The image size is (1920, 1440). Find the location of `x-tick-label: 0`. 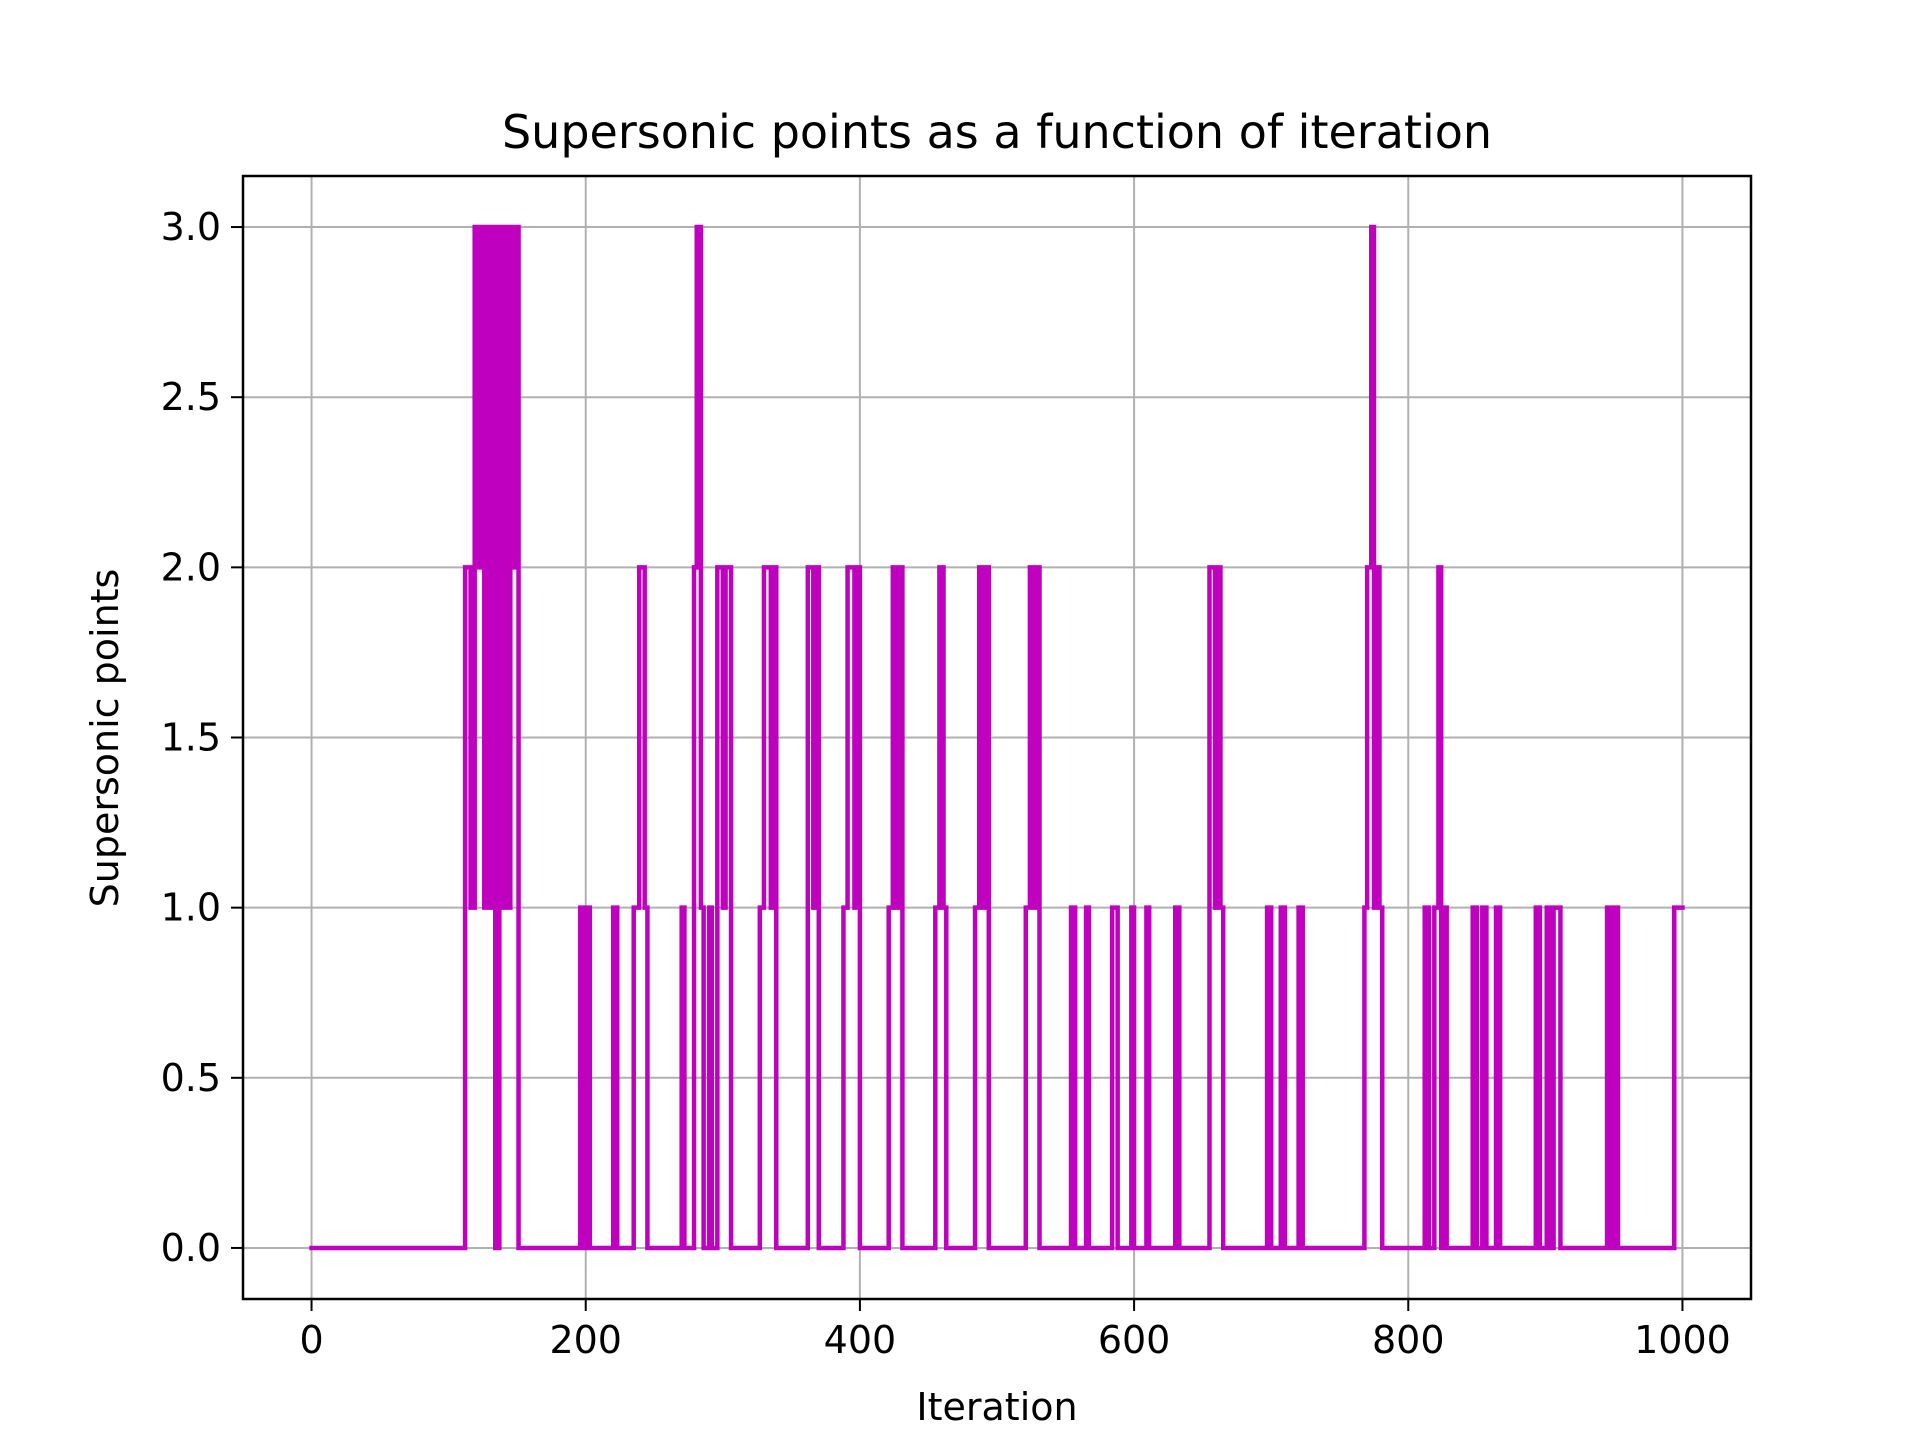

x-tick-label: 0 is located at coordinates (311, 1340).